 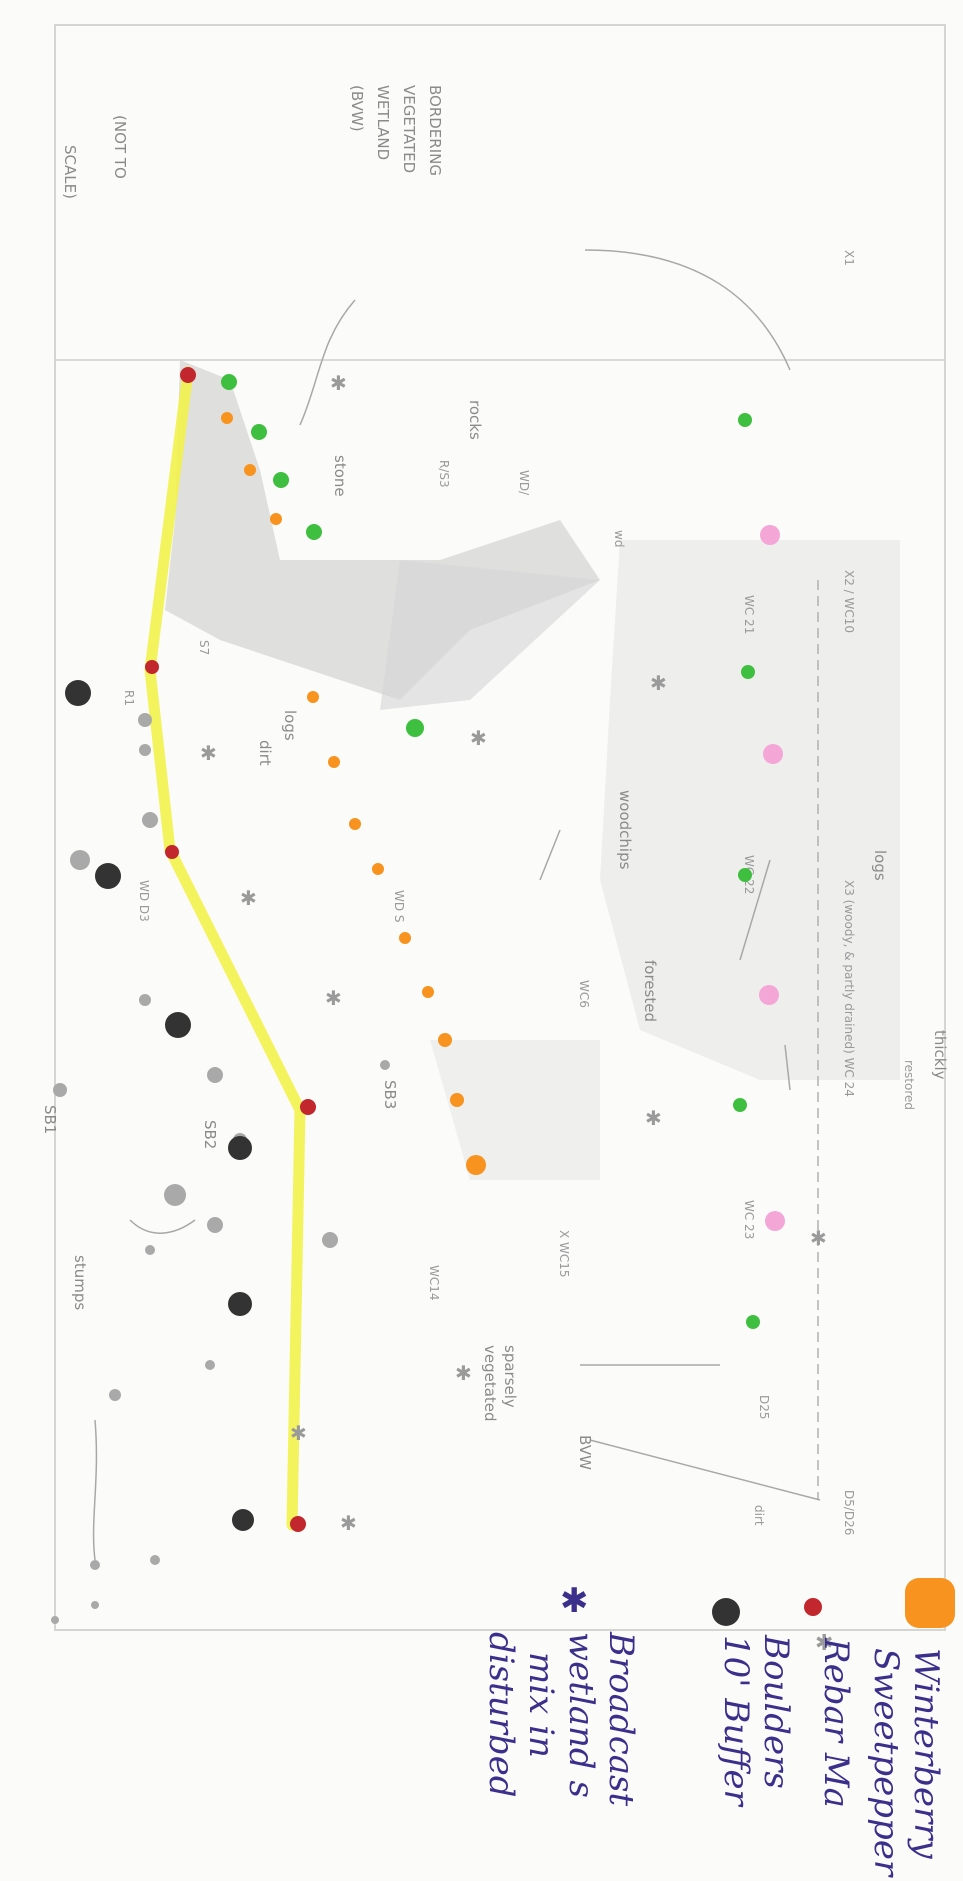 What do you see at coordinates (524, 483) in the screenshot?
I see `label-wd: WD/` at bounding box center [524, 483].